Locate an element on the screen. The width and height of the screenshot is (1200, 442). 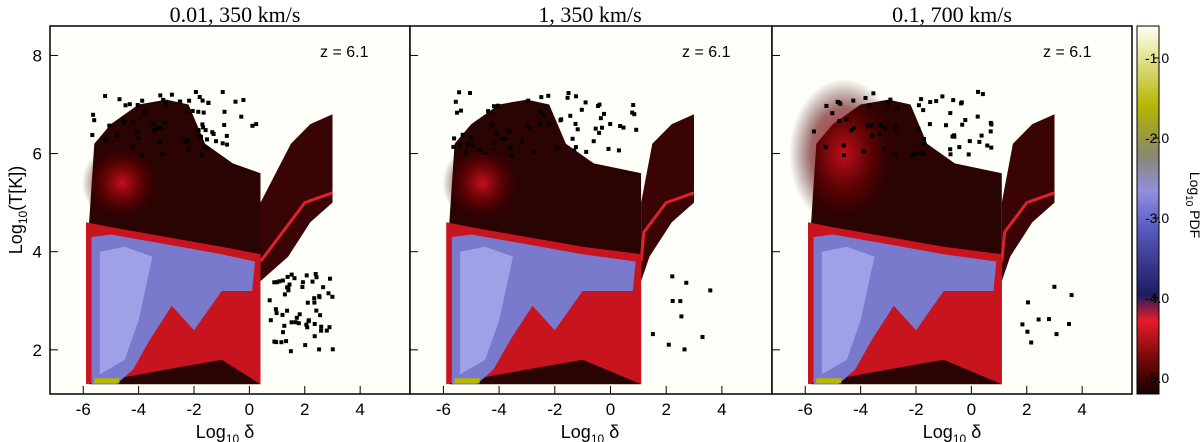
colorbar-ticks: -1.0 -2.0 -3.0 -4.0 -5.0 is located at coordinates (1157, 218).